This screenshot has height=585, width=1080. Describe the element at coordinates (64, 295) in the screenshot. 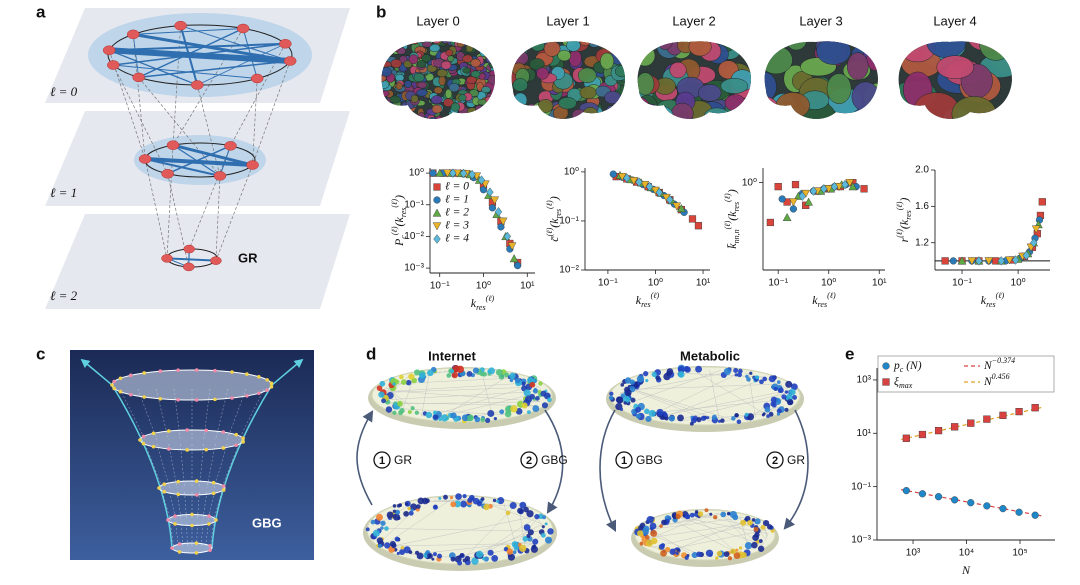

I see `layer-label: ℓ = 2` at that location.